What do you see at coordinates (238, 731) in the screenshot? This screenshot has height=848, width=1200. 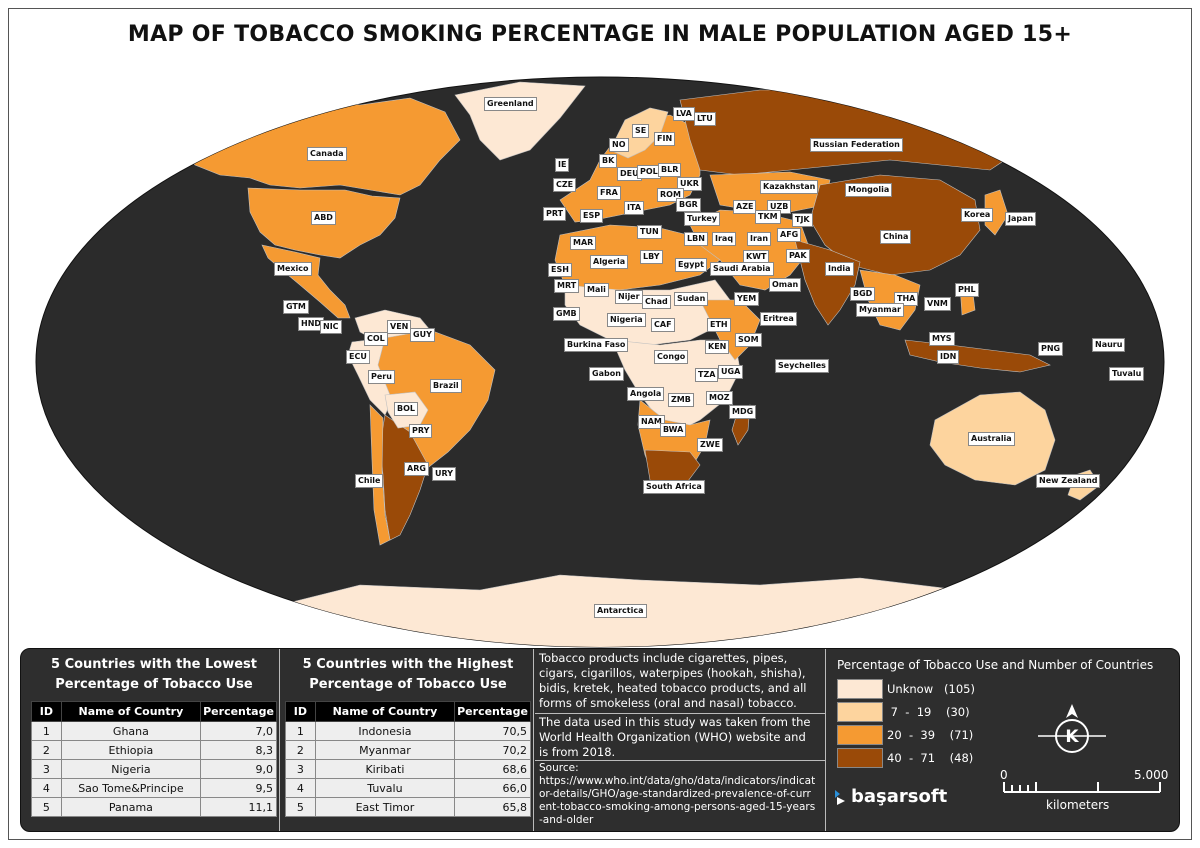 I see `row-percentage: 7,0` at bounding box center [238, 731].